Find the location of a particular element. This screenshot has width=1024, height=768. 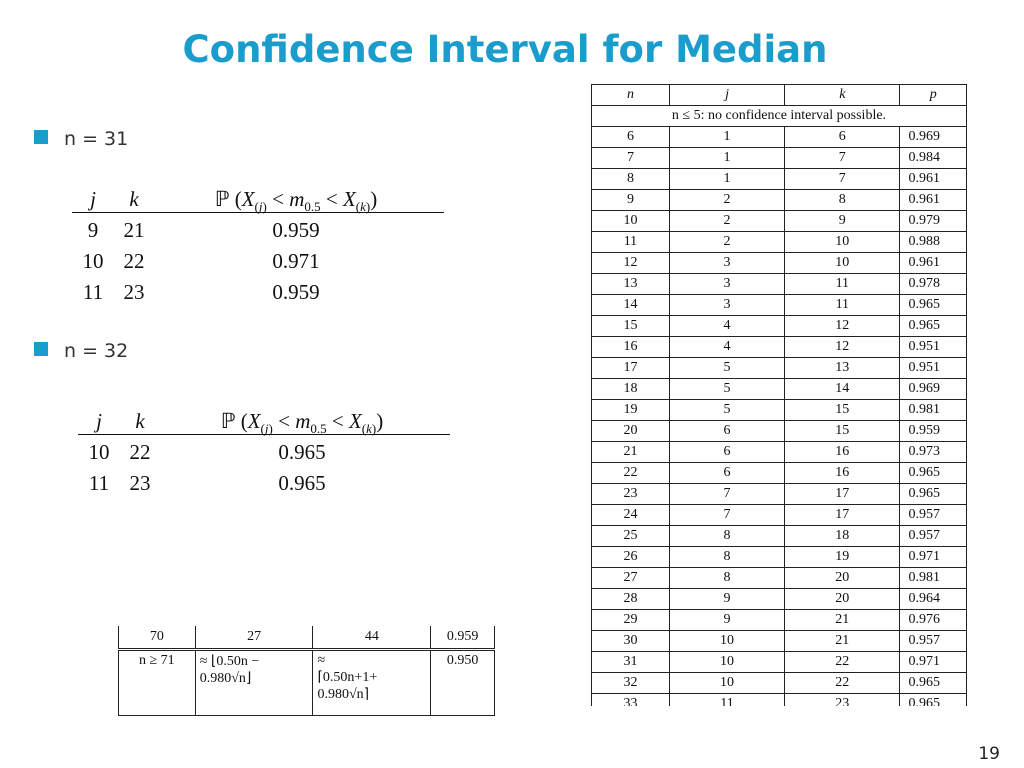

cell-p: 0.950 is located at coordinates (462, 682).